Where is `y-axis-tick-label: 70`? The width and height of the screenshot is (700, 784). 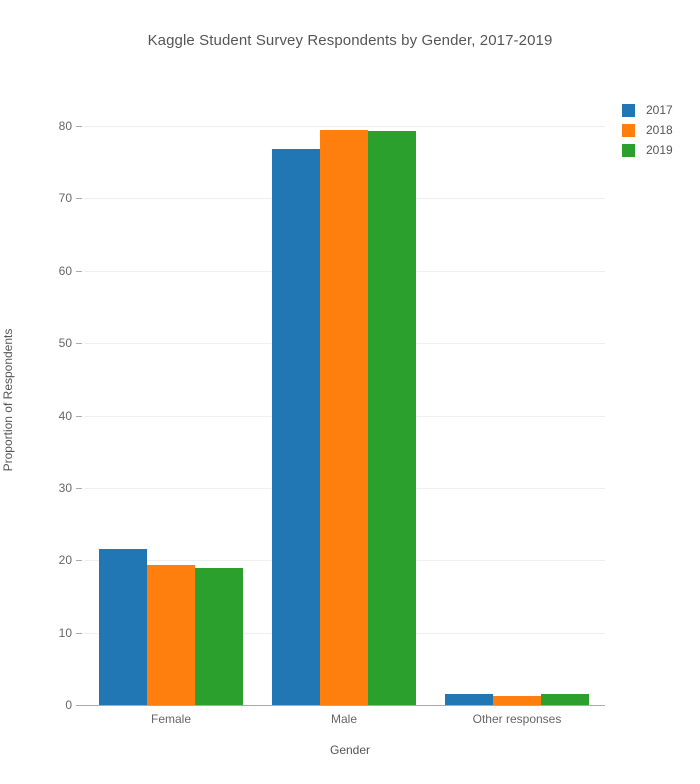 y-axis-tick-label: 70 is located at coordinates (65, 198).